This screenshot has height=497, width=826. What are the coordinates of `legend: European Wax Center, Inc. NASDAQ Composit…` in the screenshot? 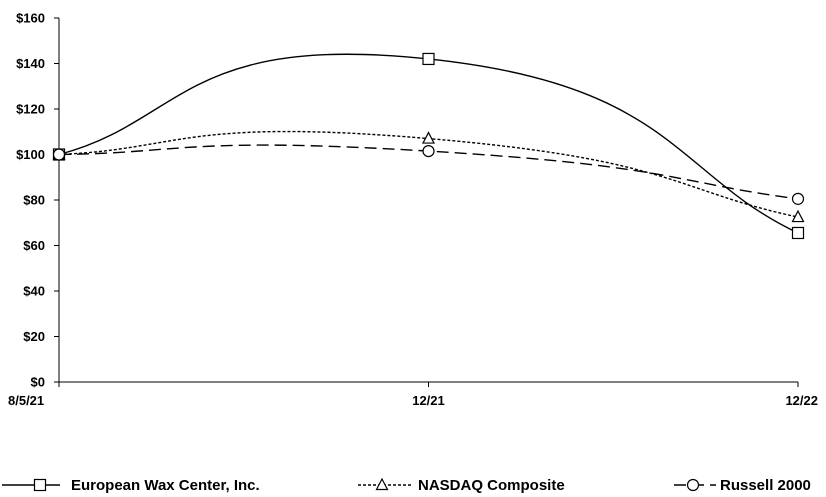 It's located at (406, 485).